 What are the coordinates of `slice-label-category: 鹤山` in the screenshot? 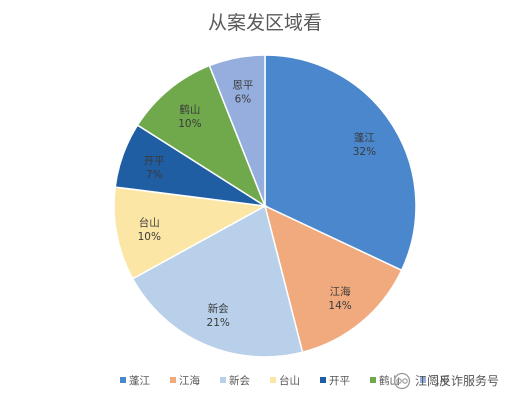 It's located at (189, 109).